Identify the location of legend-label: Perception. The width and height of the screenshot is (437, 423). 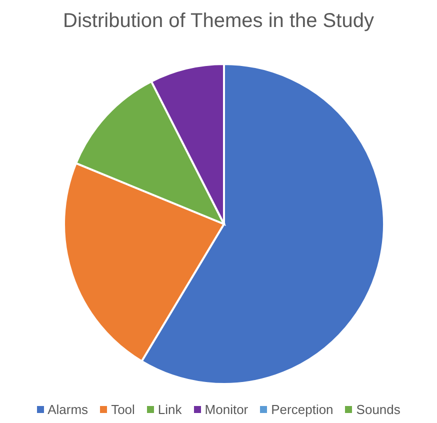
(302, 409).